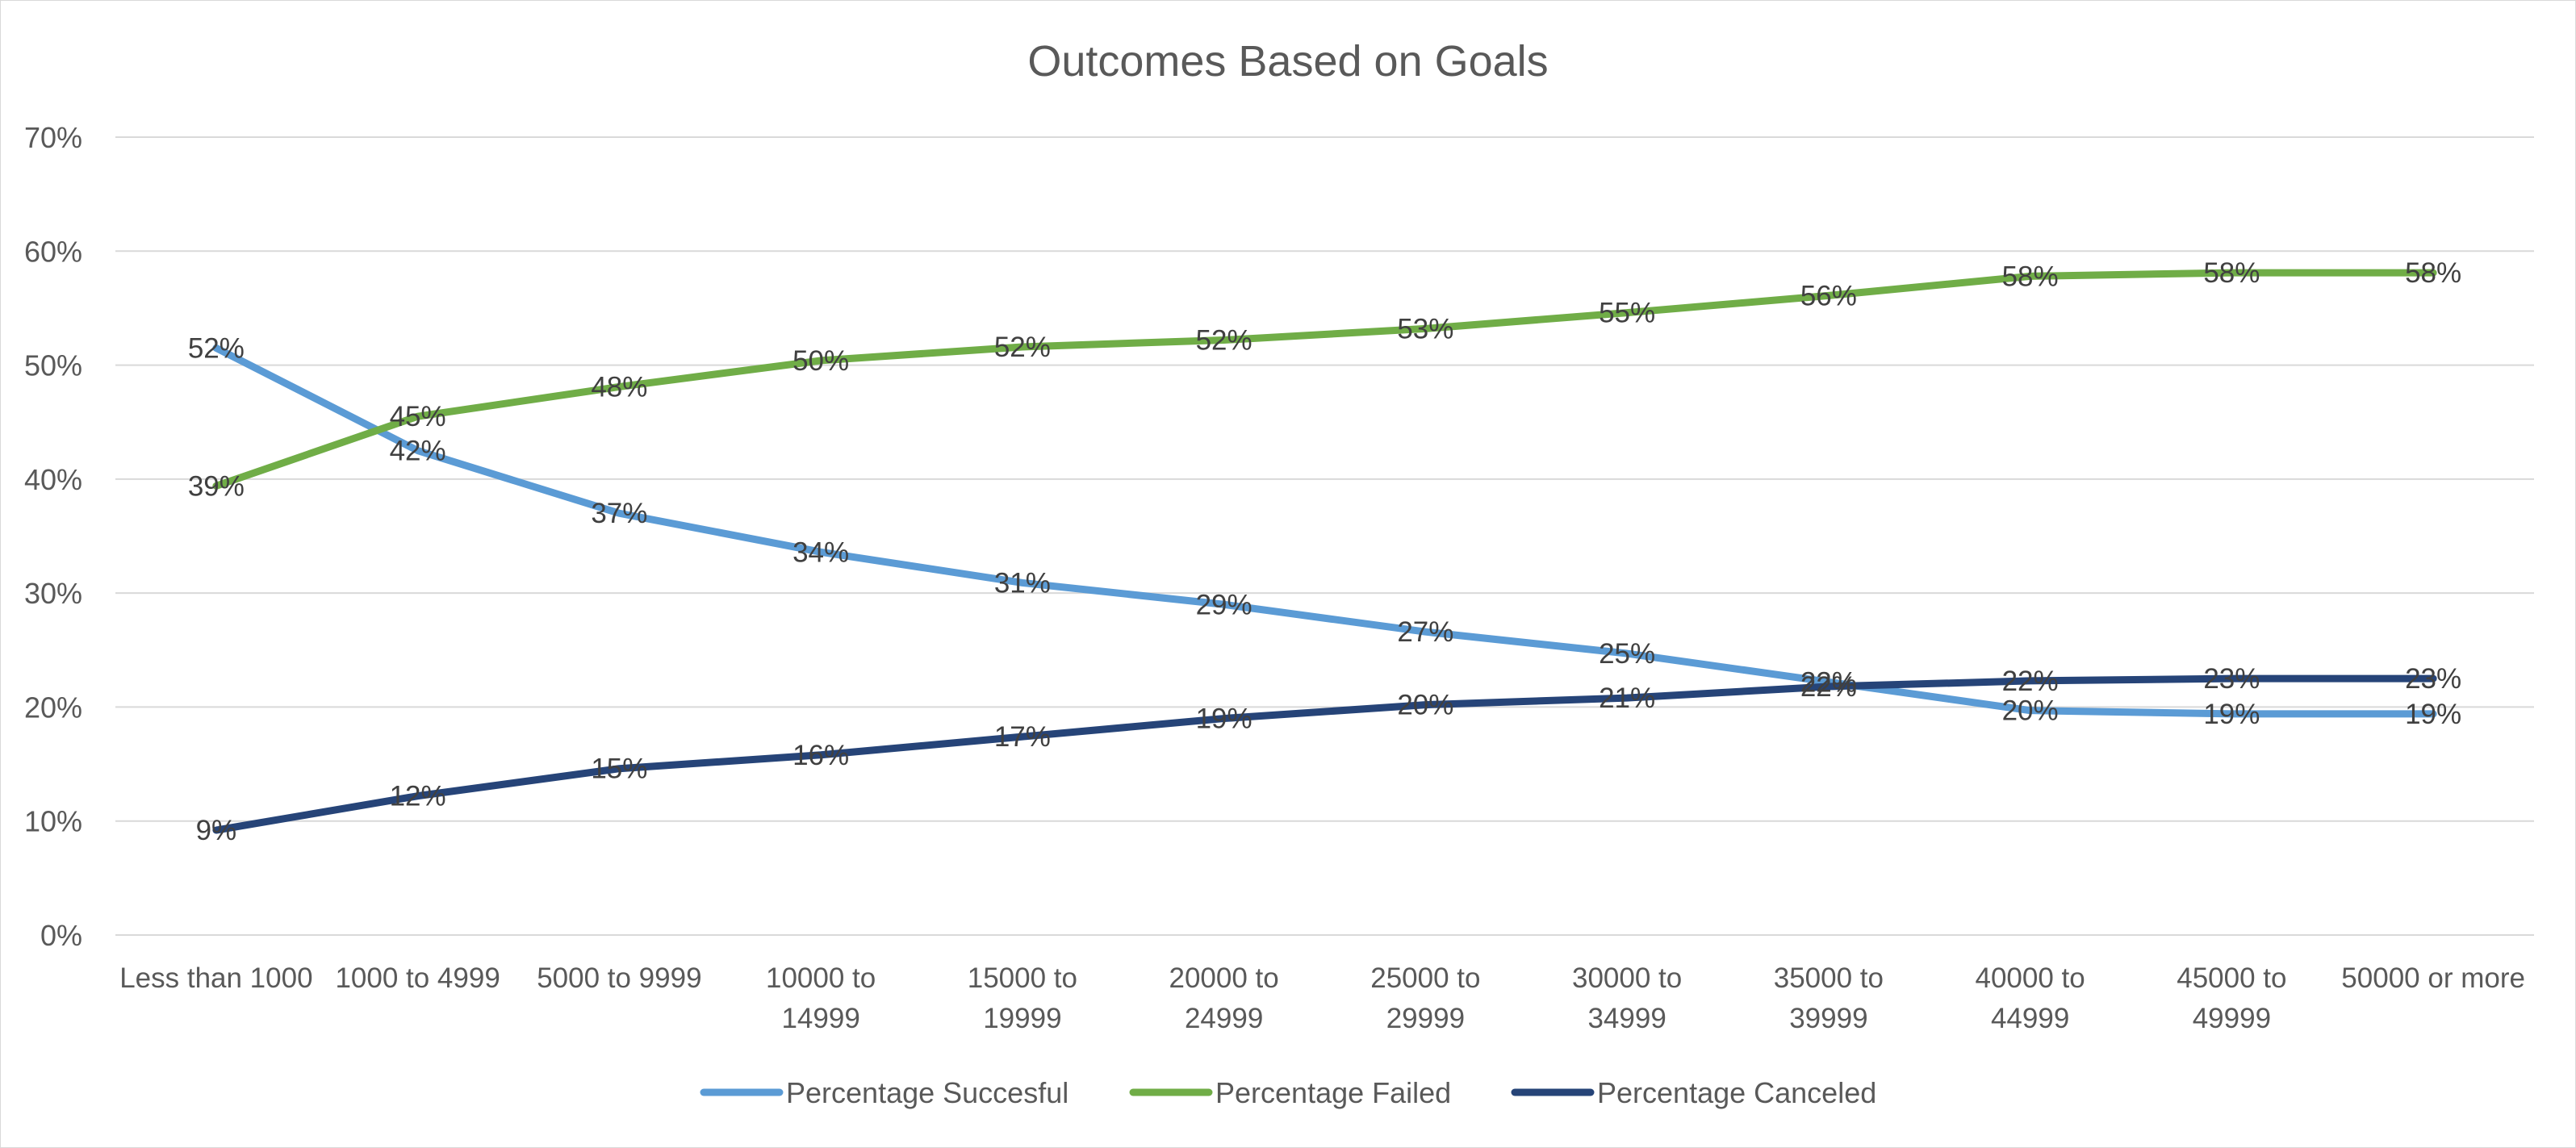 The image size is (2576, 1148). What do you see at coordinates (2433, 978) in the screenshot?
I see `x-tick-label: 50000 or more` at bounding box center [2433, 978].